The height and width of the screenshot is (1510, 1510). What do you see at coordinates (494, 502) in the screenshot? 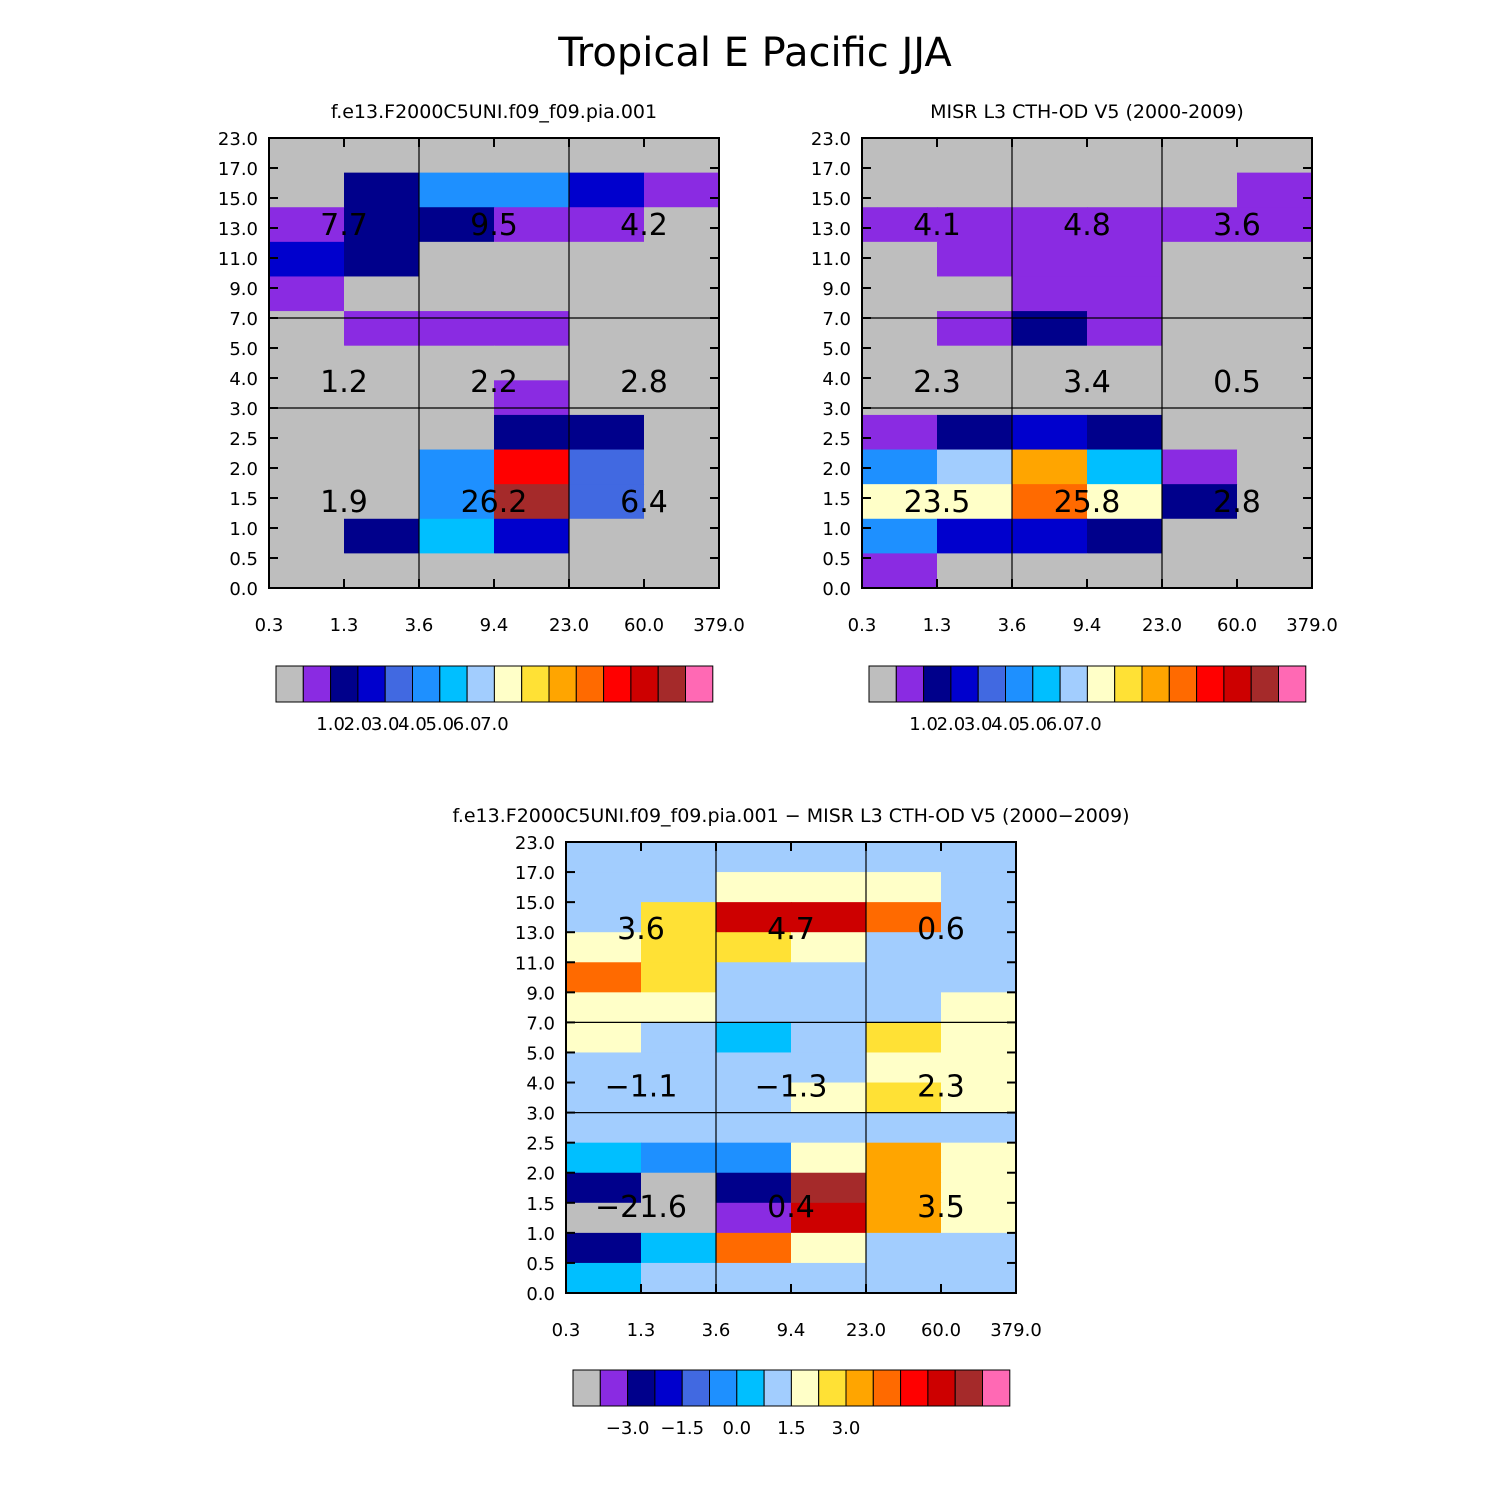
I see `group-total-label: 26.2` at bounding box center [494, 502].